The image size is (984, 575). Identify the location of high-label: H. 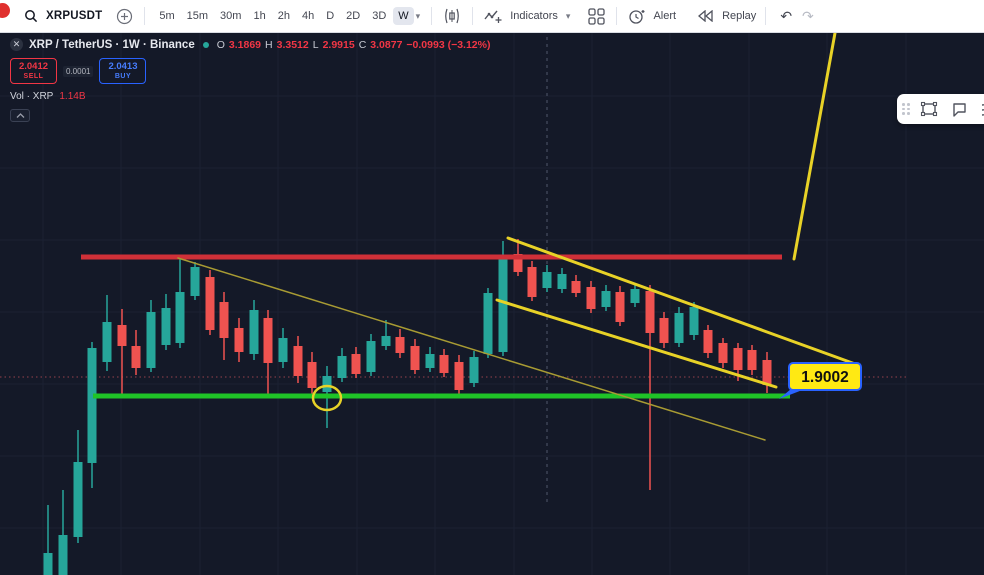
(269, 44).